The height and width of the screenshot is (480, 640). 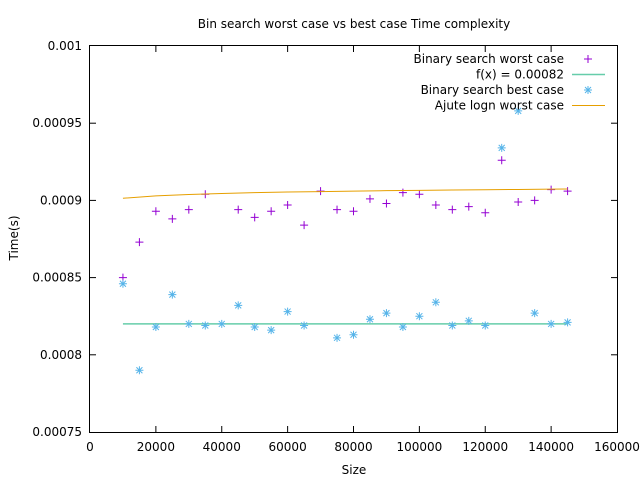 What do you see at coordinates (156, 447) in the screenshot?
I see `x-tick-label: 20000` at bounding box center [156, 447].